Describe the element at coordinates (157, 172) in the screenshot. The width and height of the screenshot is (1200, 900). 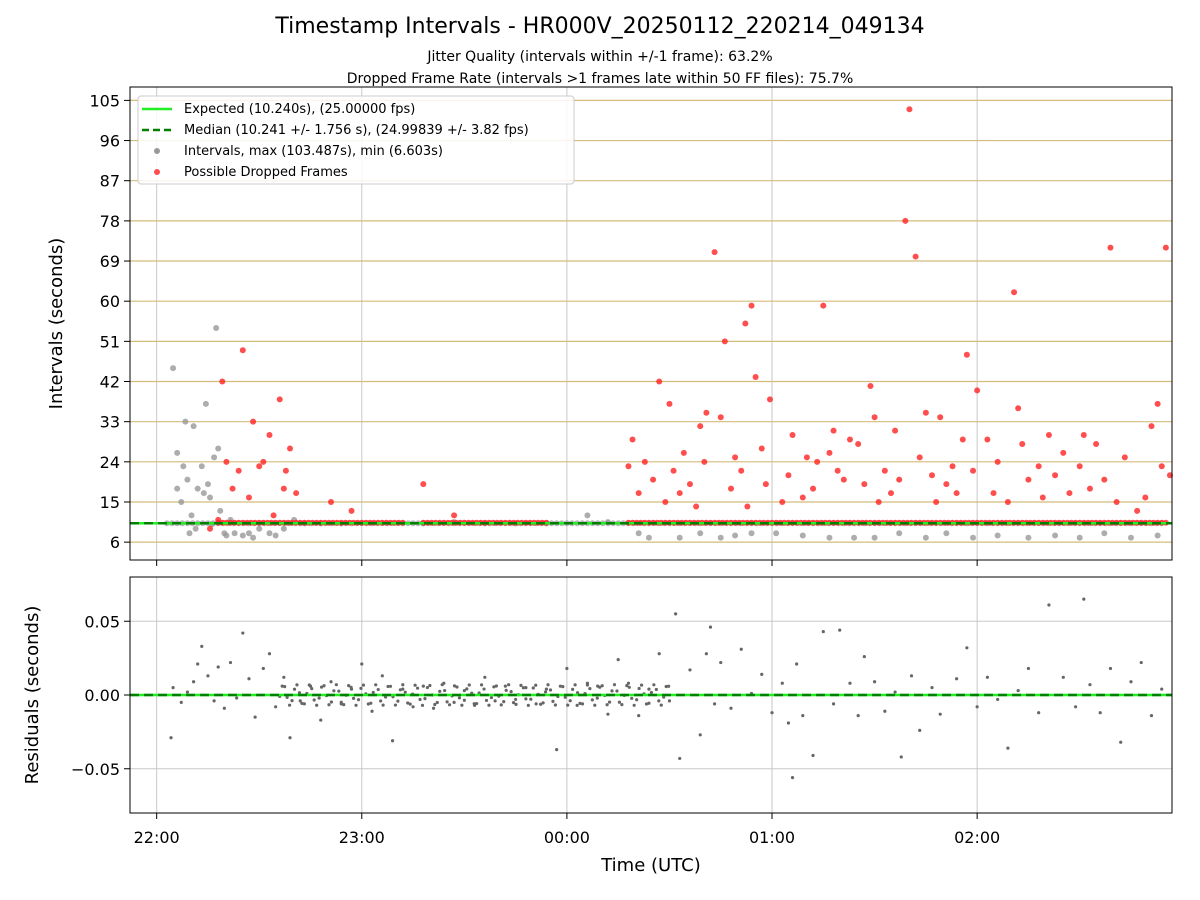
I see `legend-dropped-swatch` at that location.